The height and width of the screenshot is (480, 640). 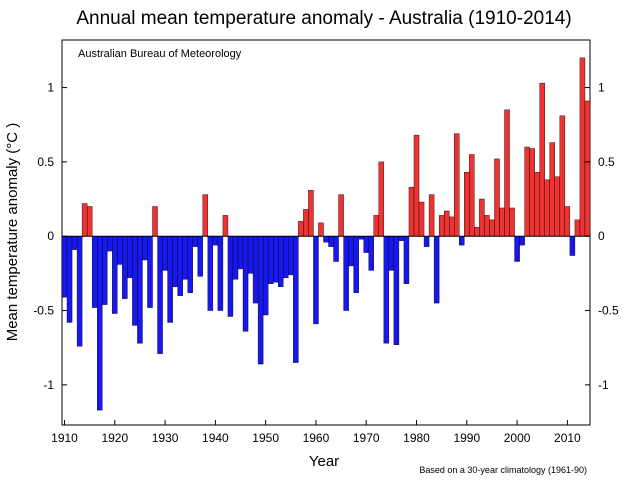 I want to click on bar-1919, so click(x=110, y=244).